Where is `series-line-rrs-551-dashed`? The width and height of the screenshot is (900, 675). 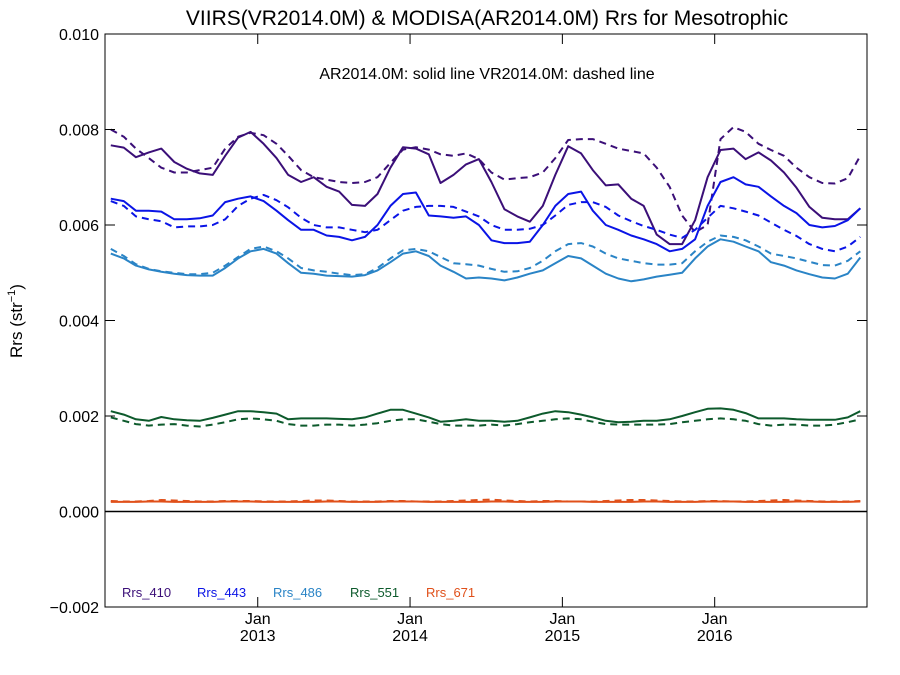 series-line-rrs-551-dashed is located at coordinates (485, 422).